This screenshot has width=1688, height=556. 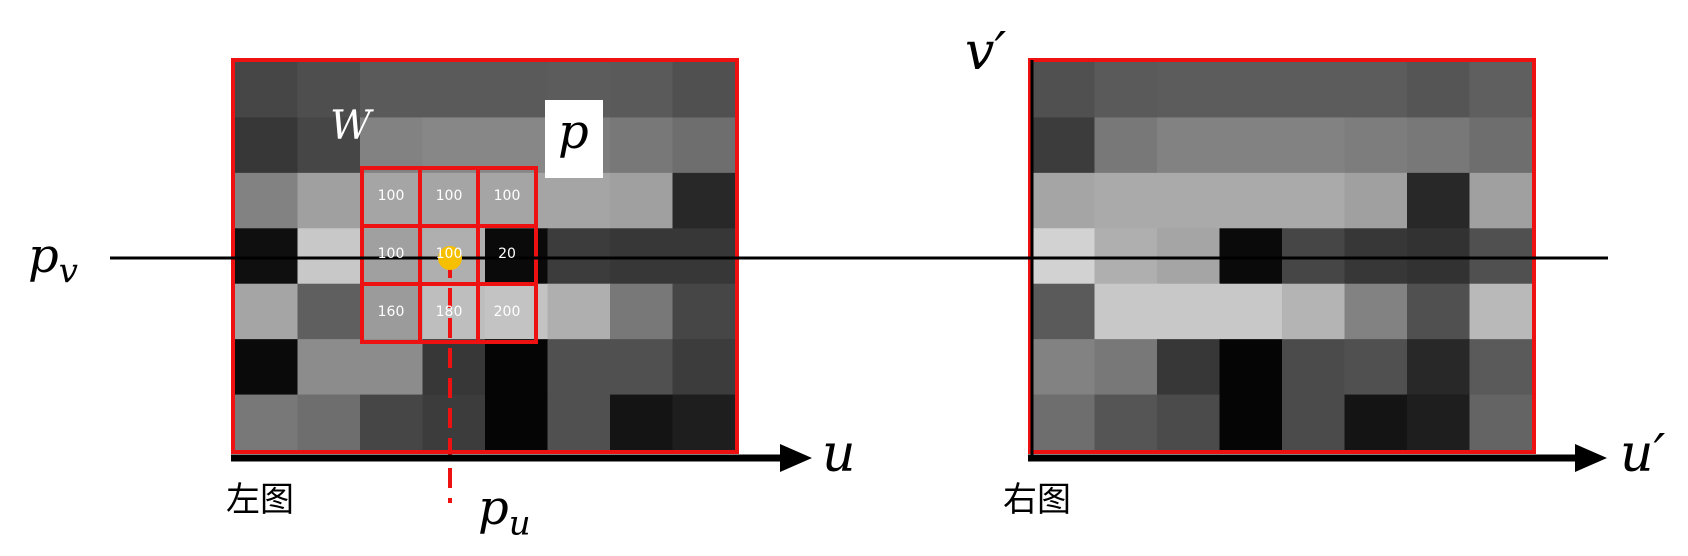 What do you see at coordinates (1591, 458) in the screenshot?
I see `u-prime-axis-arrow` at bounding box center [1591, 458].